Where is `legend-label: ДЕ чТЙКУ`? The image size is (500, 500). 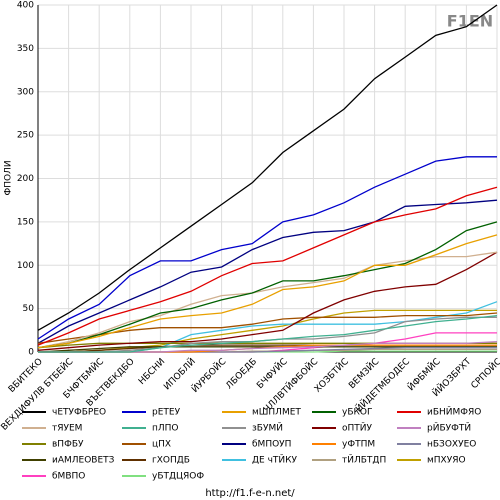 legend-label: ДЕ чТЙКУ is located at coordinates (275, 460).